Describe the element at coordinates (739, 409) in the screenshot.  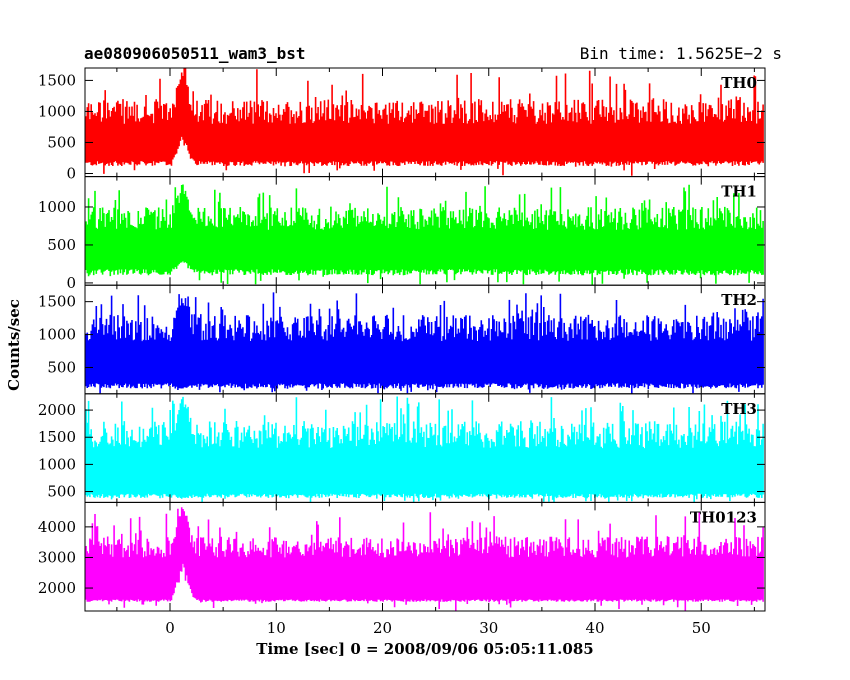
I see `panel-label-th3: TH3` at that location.